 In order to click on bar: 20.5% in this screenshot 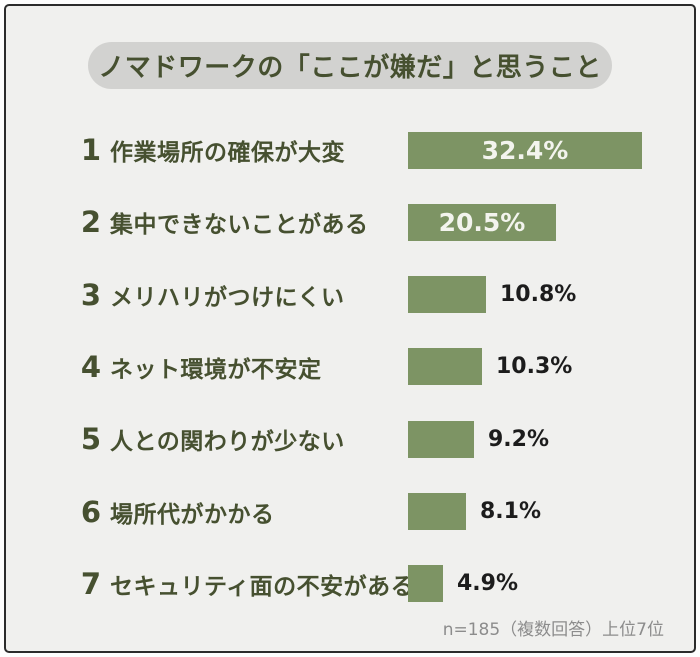, I will do `click(482, 222)`.